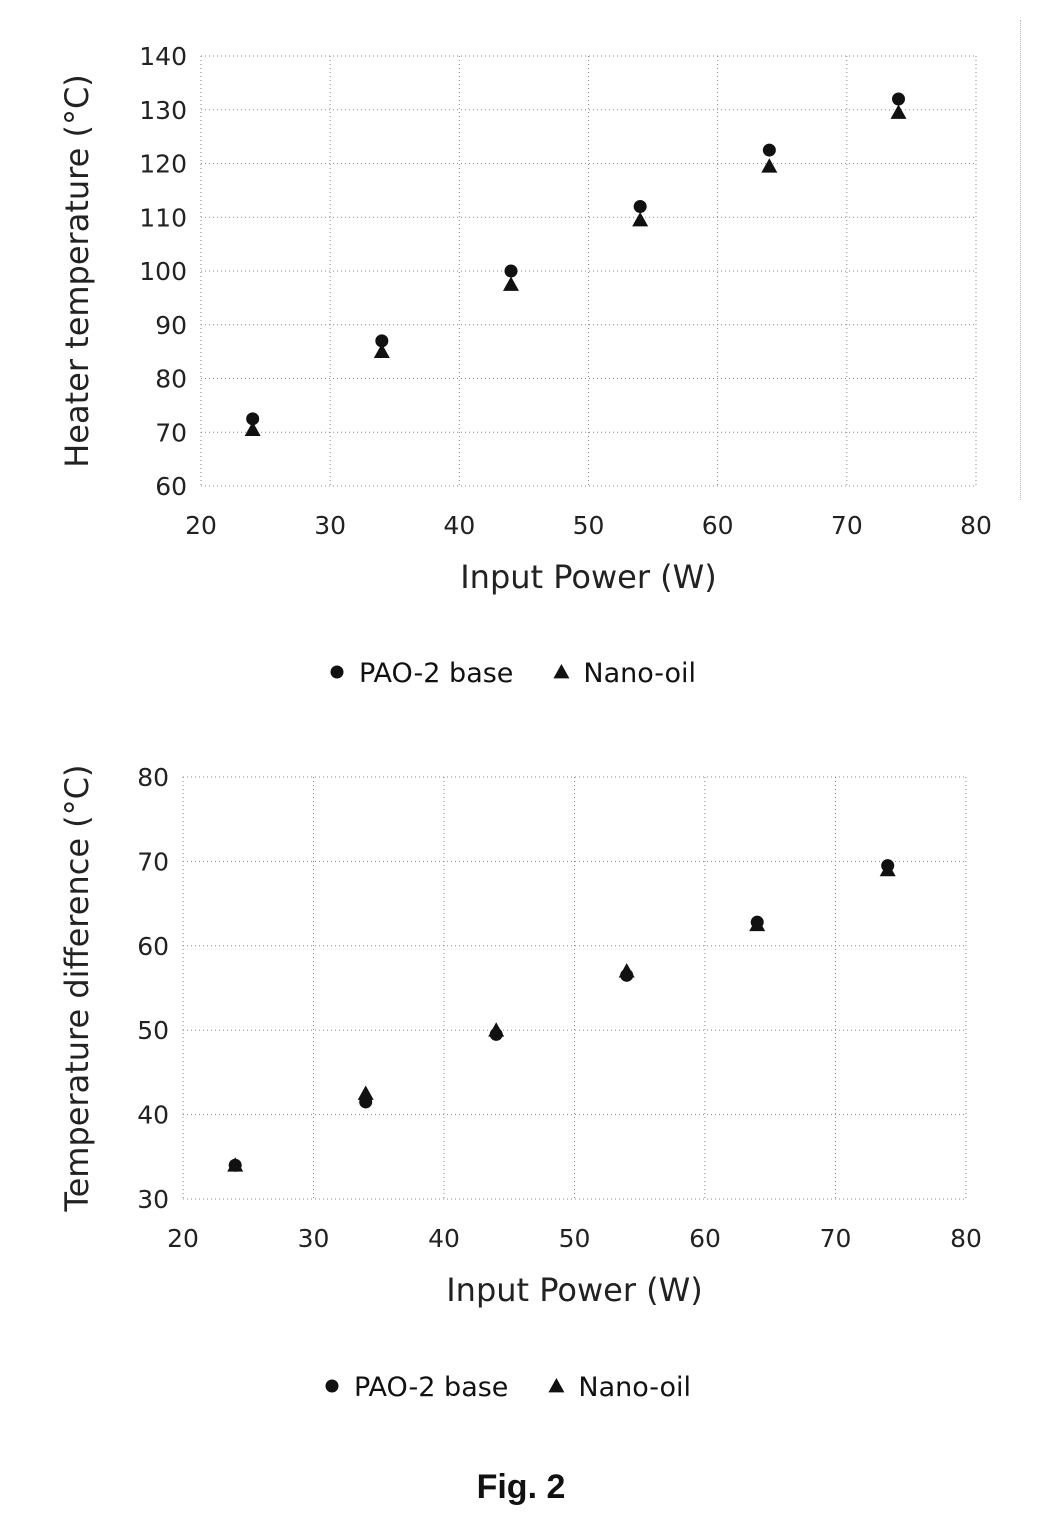 This screenshot has width=1042, height=1532. I want to click on y-tick-label: 90, so click(171, 325).